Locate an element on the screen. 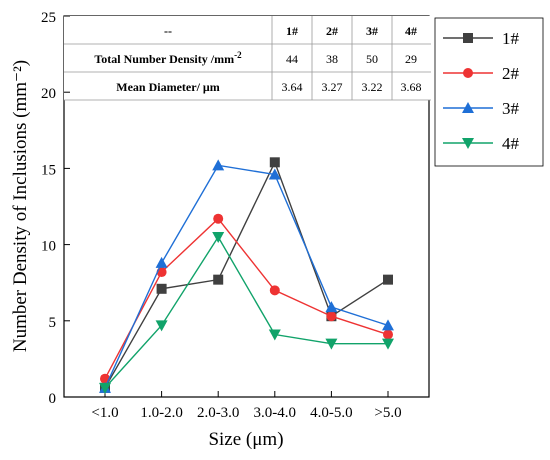  legend-label: 2# is located at coordinates (511, 73).